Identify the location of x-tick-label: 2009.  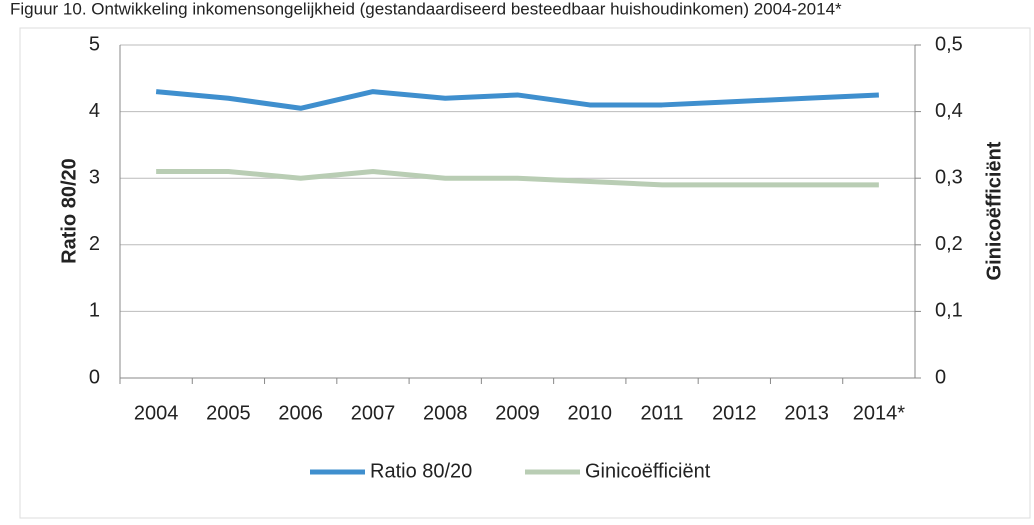
(517, 413).